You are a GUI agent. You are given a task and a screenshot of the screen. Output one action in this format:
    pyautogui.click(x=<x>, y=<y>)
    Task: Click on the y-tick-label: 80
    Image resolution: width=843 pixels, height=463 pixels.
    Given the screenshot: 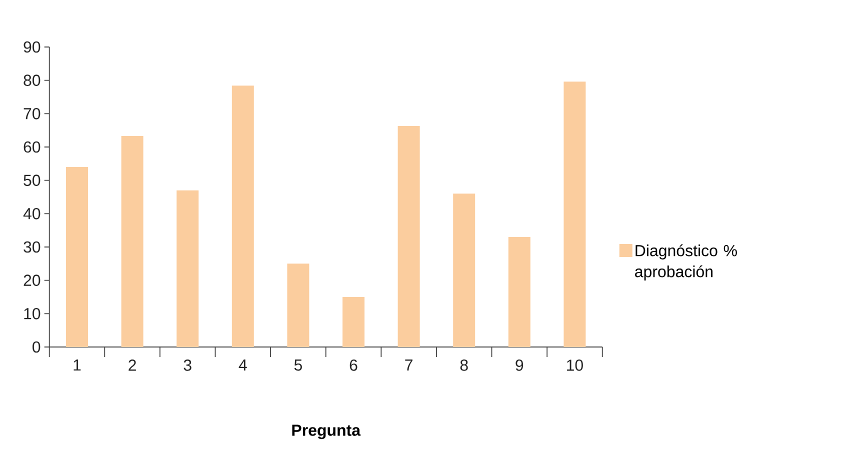 What is the action you would take?
    pyautogui.click(x=32, y=80)
    